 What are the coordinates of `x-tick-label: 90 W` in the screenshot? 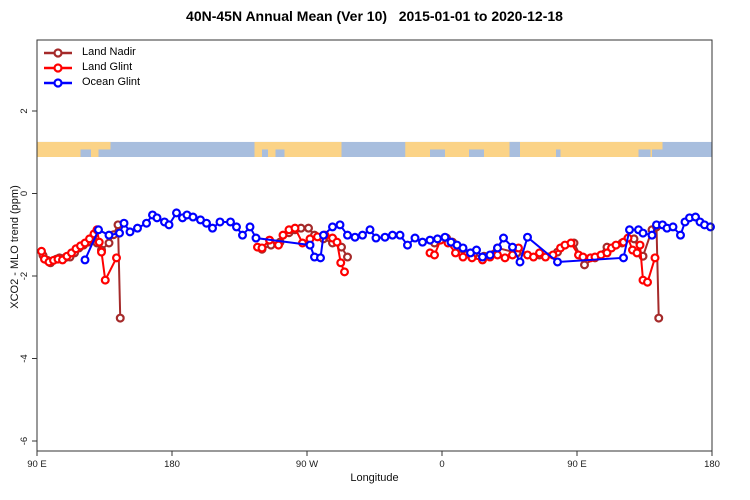 It's located at (307, 464).